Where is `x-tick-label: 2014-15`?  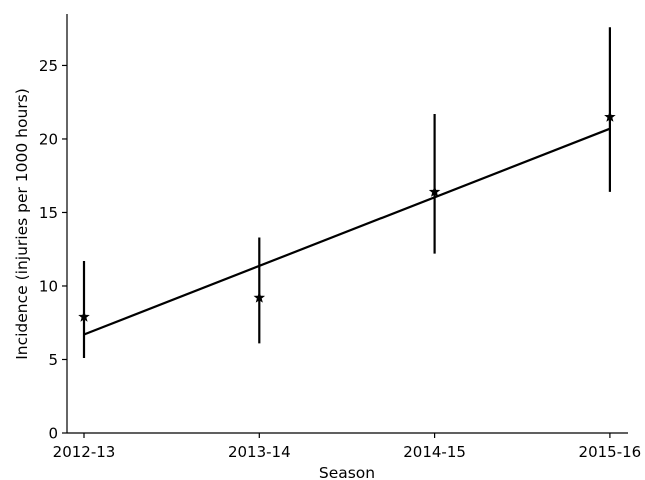
x-tick-label: 2014-15 is located at coordinates (434, 452).